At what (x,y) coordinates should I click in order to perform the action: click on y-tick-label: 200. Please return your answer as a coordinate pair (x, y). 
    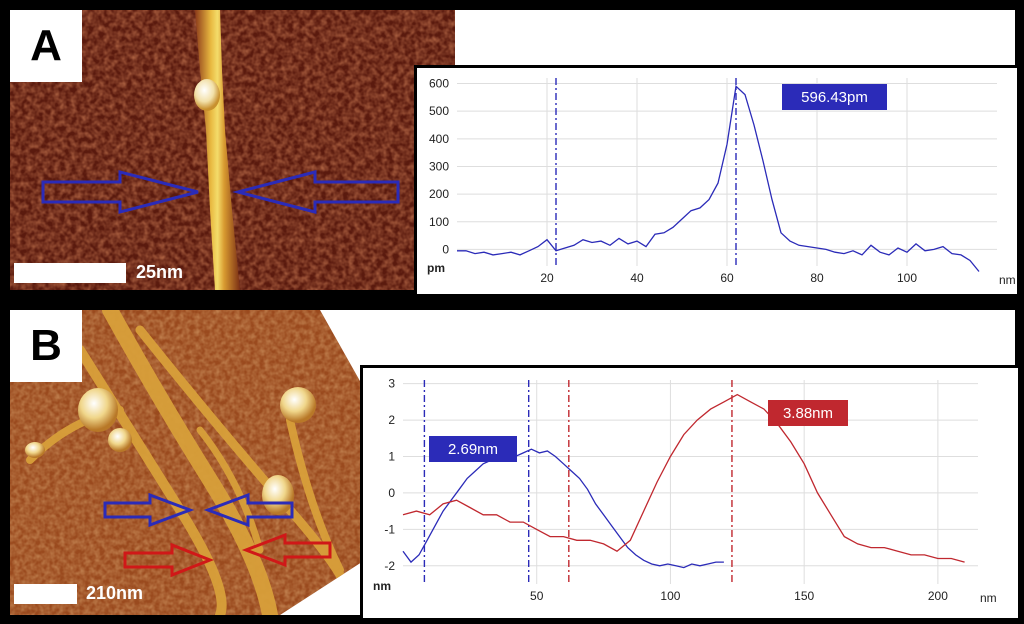
    Looking at the image, I should click on (439, 194).